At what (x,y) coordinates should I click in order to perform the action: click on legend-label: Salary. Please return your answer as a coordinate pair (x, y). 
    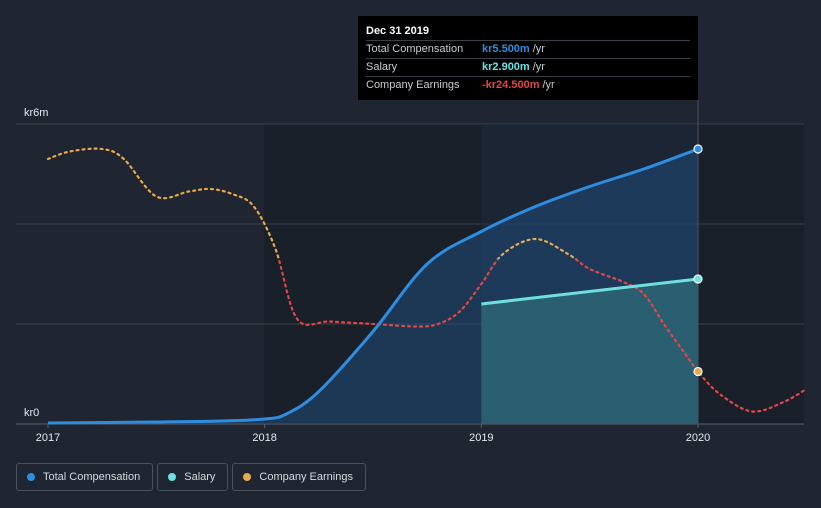
    Looking at the image, I should click on (200, 477).